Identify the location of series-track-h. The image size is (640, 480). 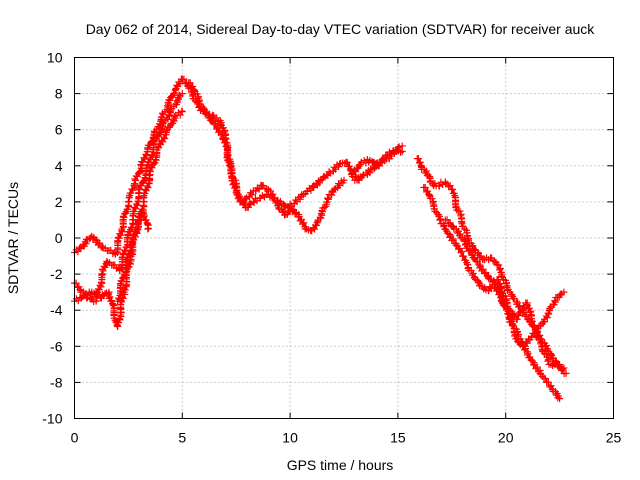
(378, 163).